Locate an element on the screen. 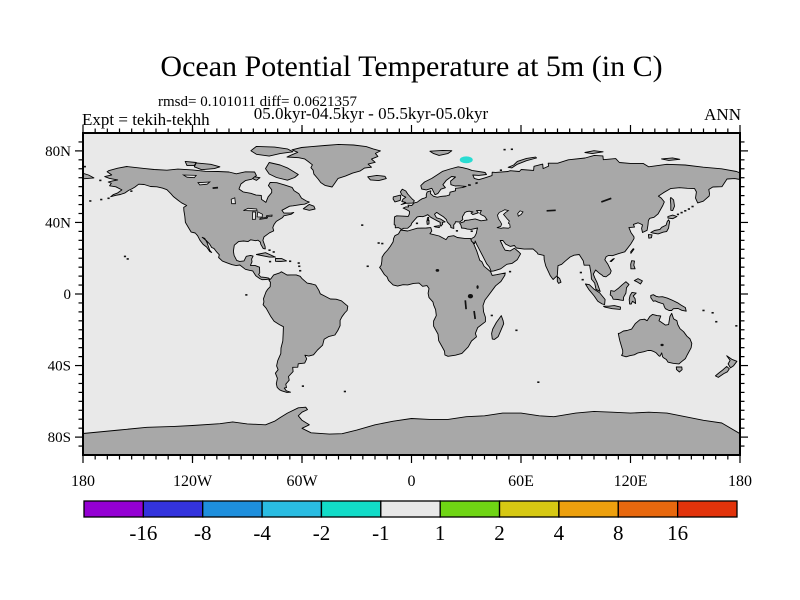  plot-title: Ocean Potential Temperature at 5m (in C) is located at coordinates (411, 66).